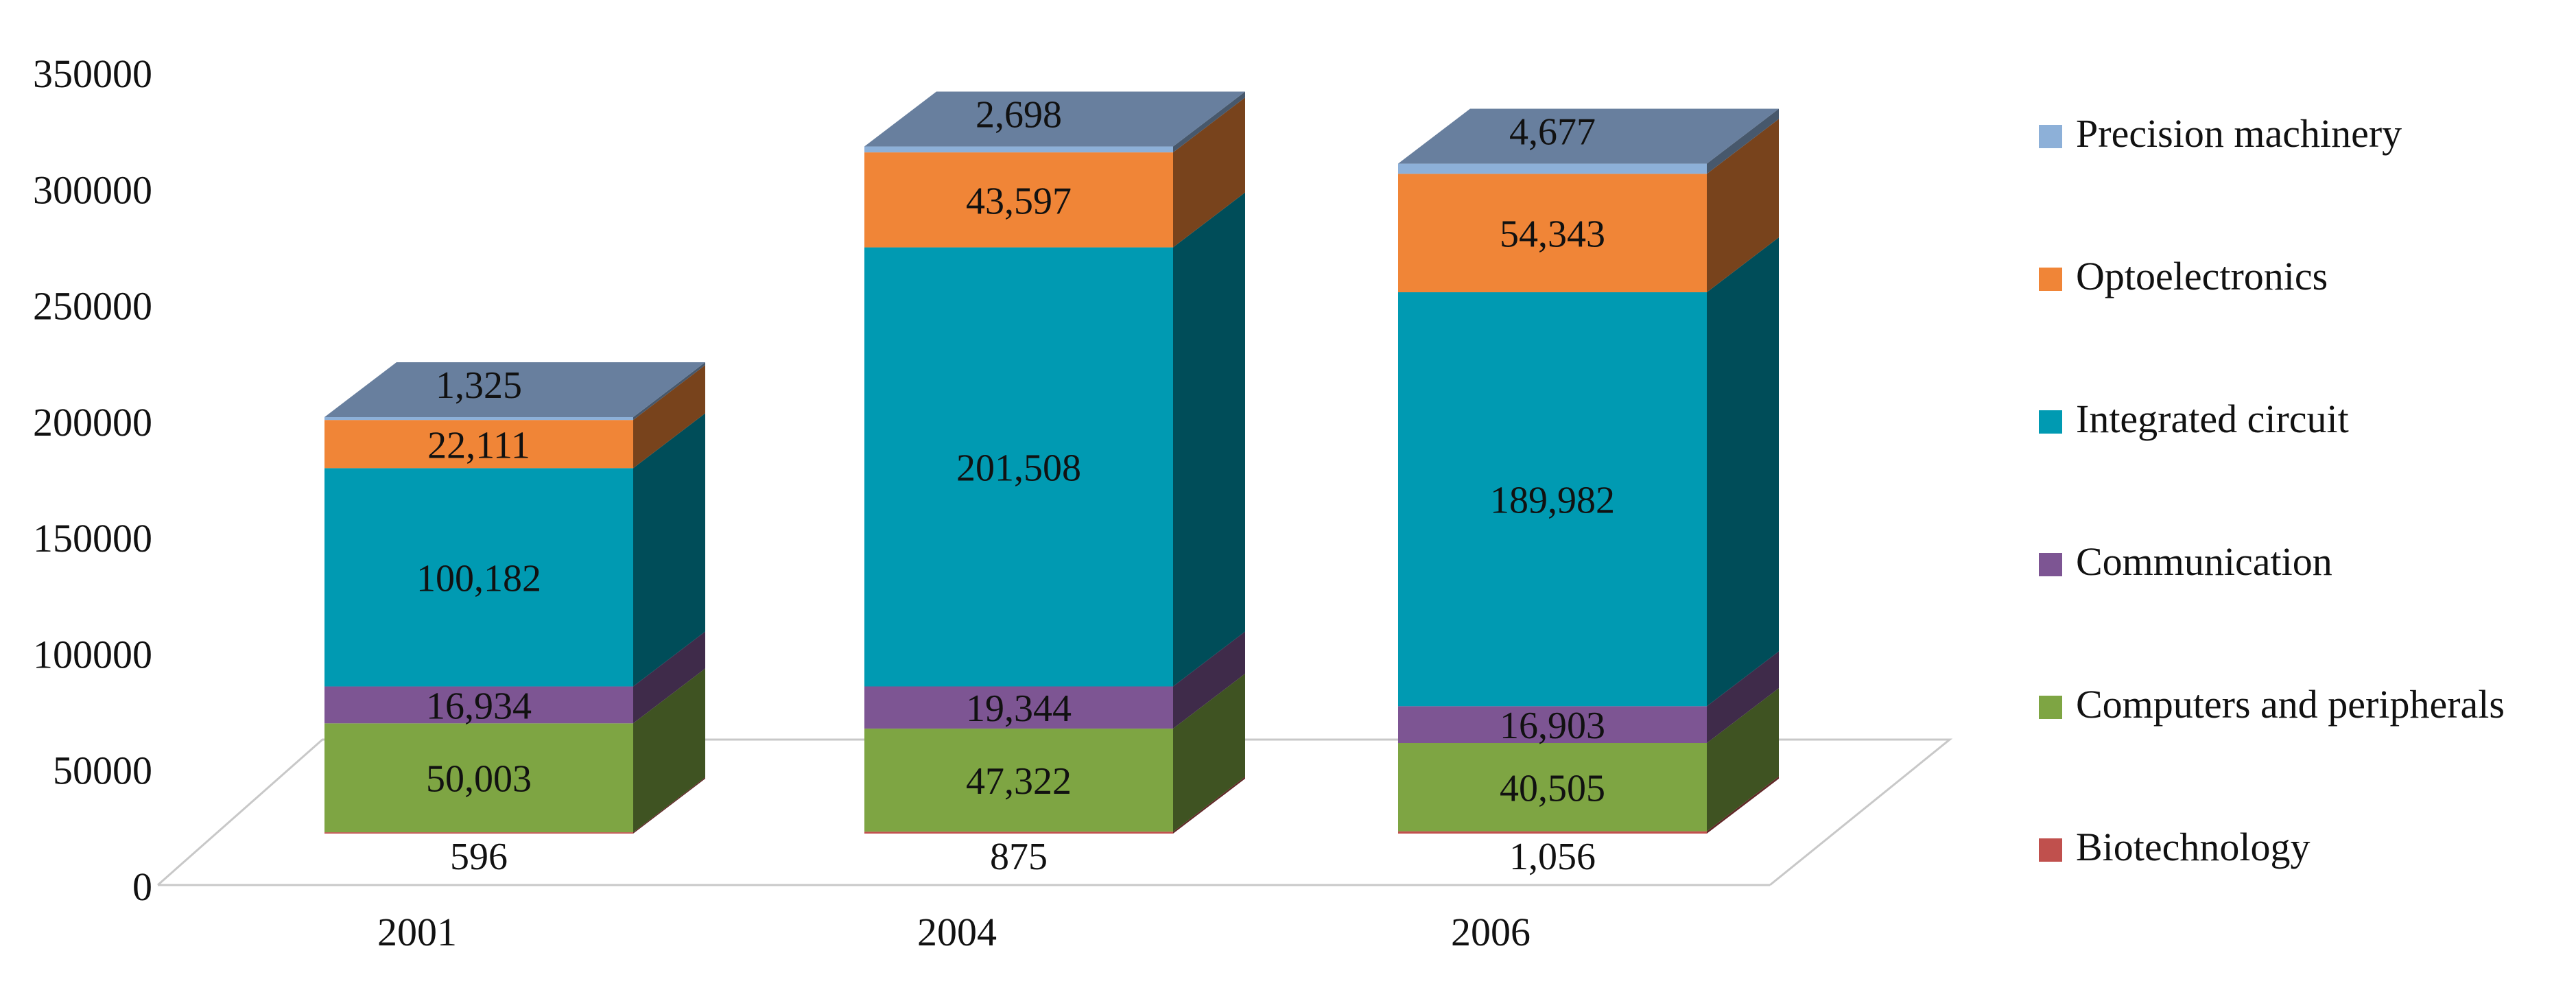 Image resolution: width=2576 pixels, height=990 pixels. I want to click on data-label-biotechnology-2006: 1,056, so click(1552, 857).